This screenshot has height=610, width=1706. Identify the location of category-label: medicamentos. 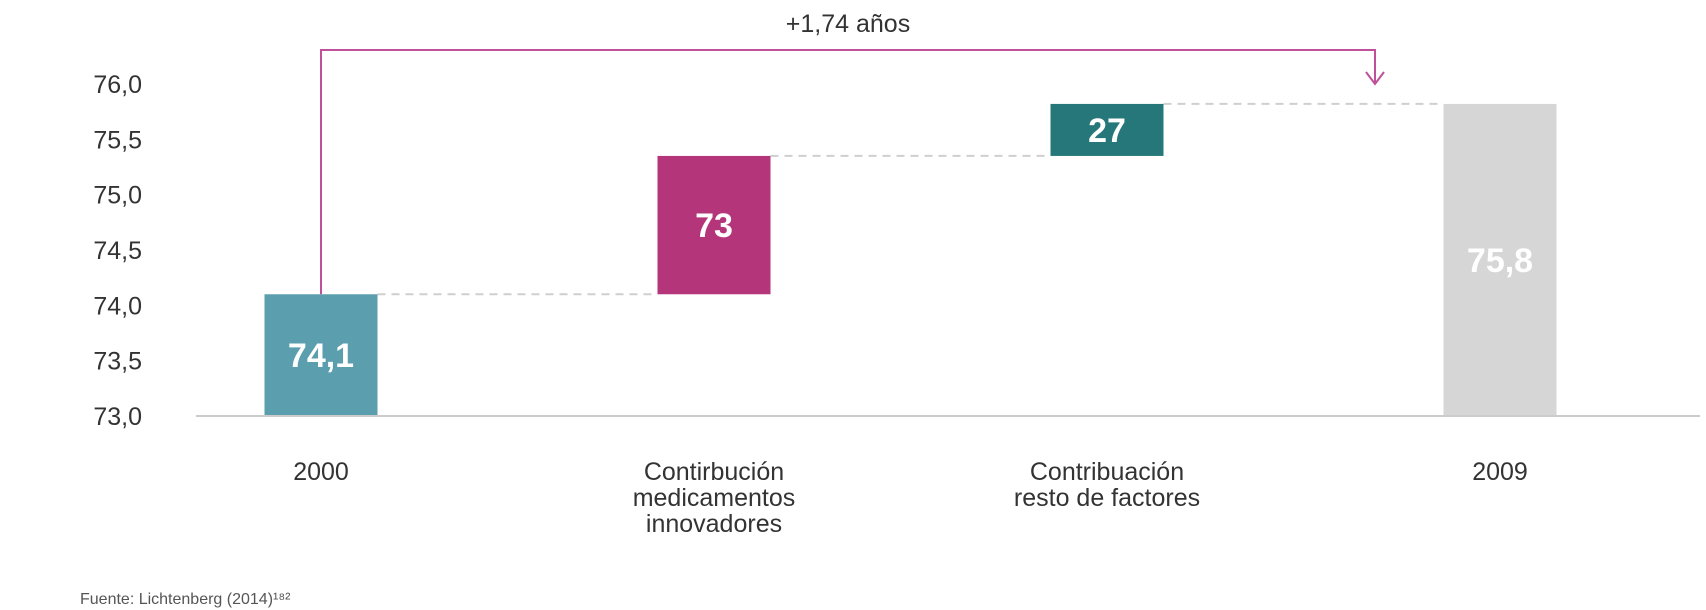
(714, 498).